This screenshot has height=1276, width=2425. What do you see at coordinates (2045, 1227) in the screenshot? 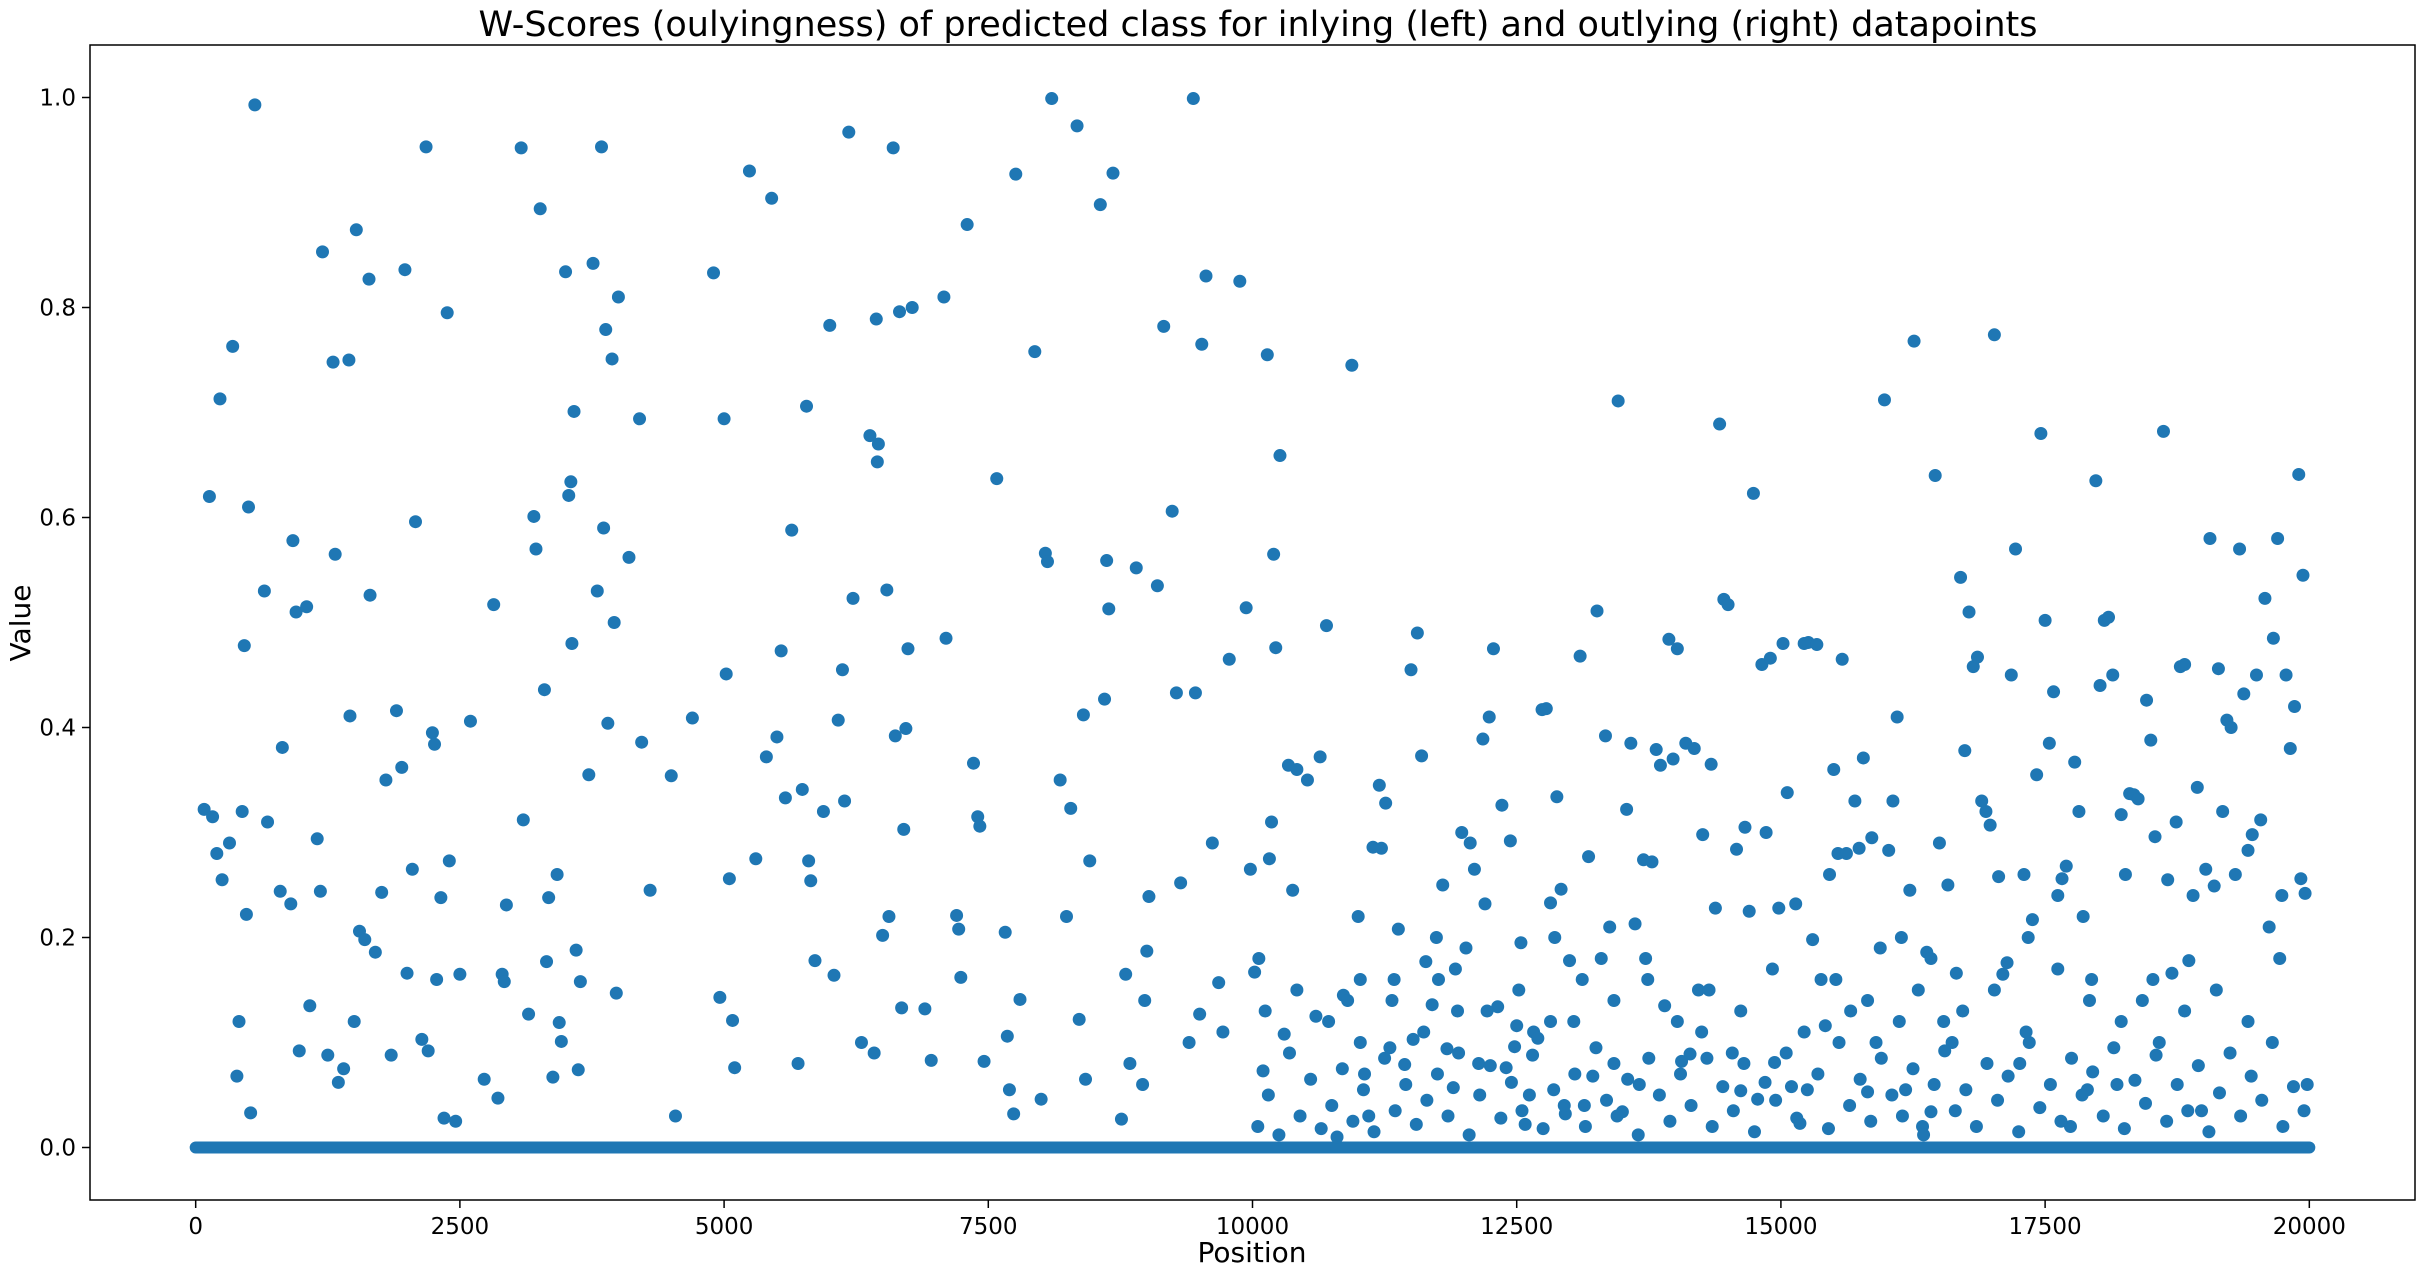
I see `x-tick-label: 17500` at bounding box center [2045, 1227].